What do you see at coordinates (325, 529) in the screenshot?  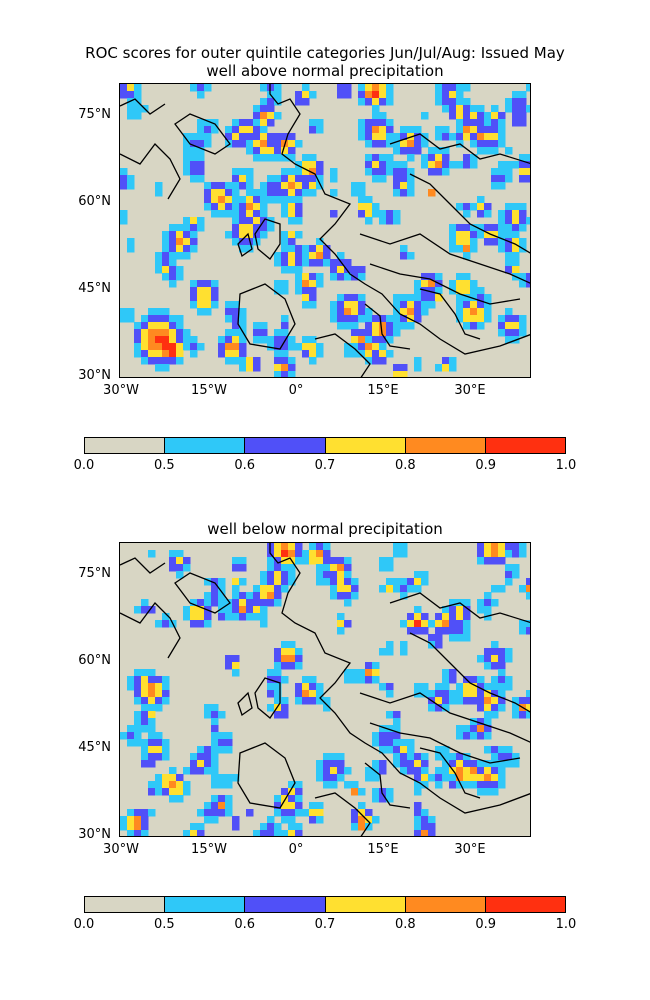 I see `panel-2-subtitle: well below normal precipitation` at bounding box center [325, 529].